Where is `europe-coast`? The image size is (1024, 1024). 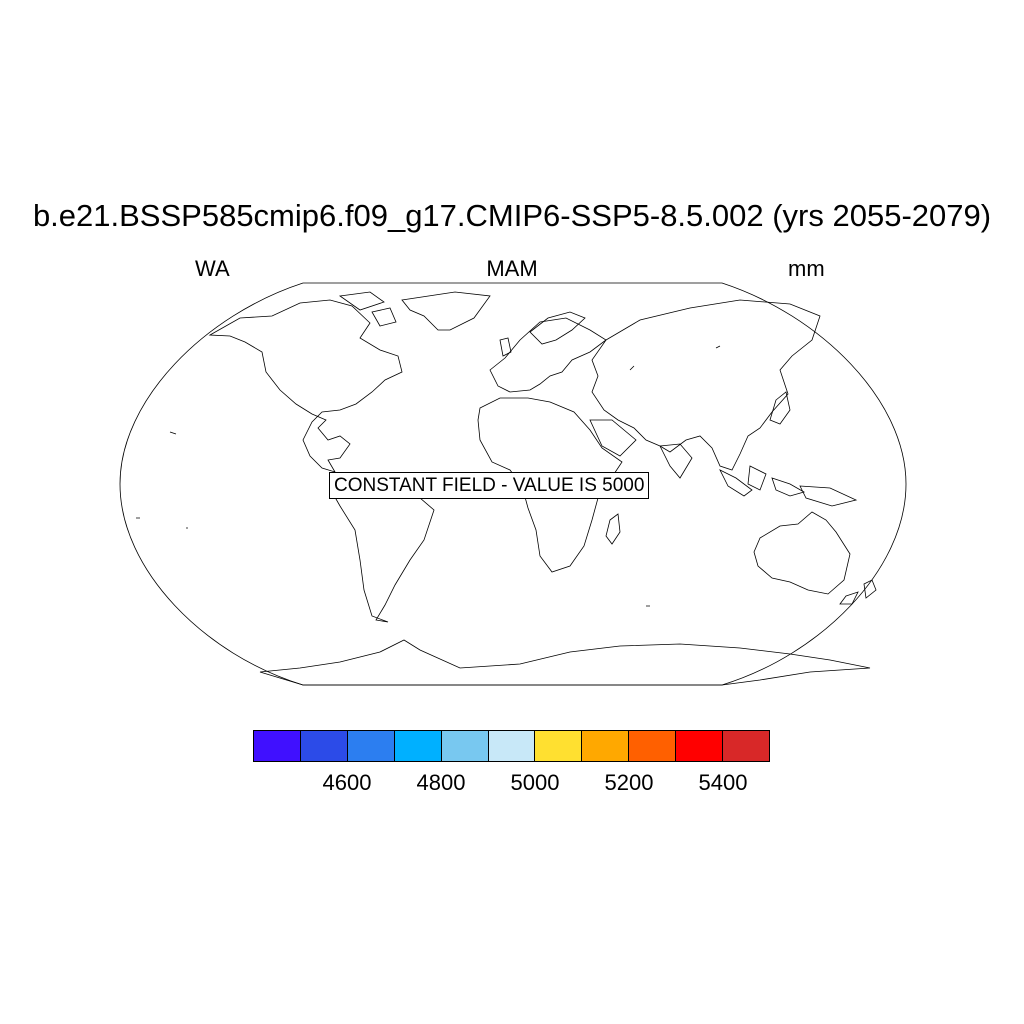 europe-coast is located at coordinates (548, 355).